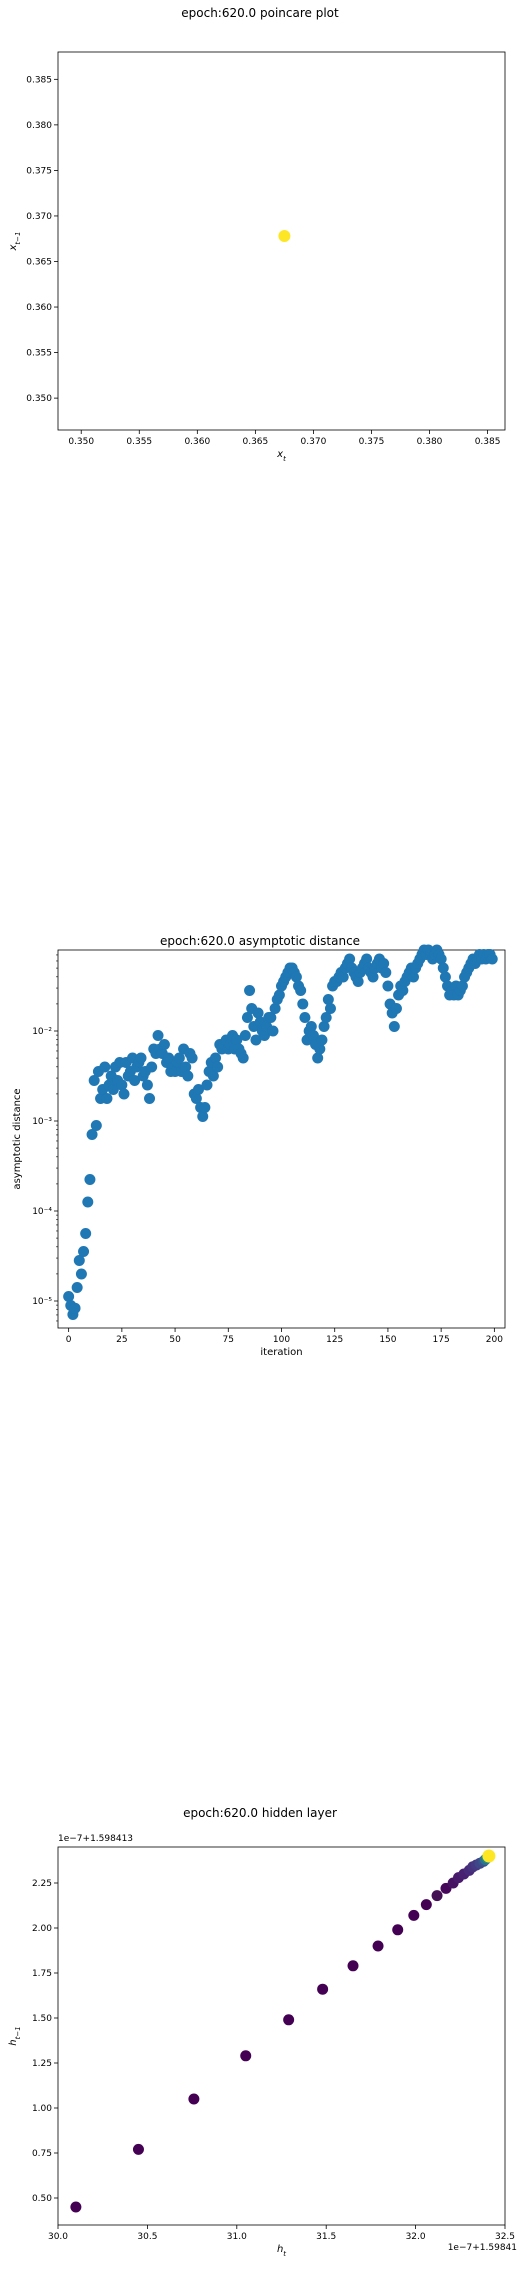 This screenshot has width=520, height=2269. Describe the element at coordinates (281, 1340) in the screenshot. I see `x-tick-label: 100` at that location.